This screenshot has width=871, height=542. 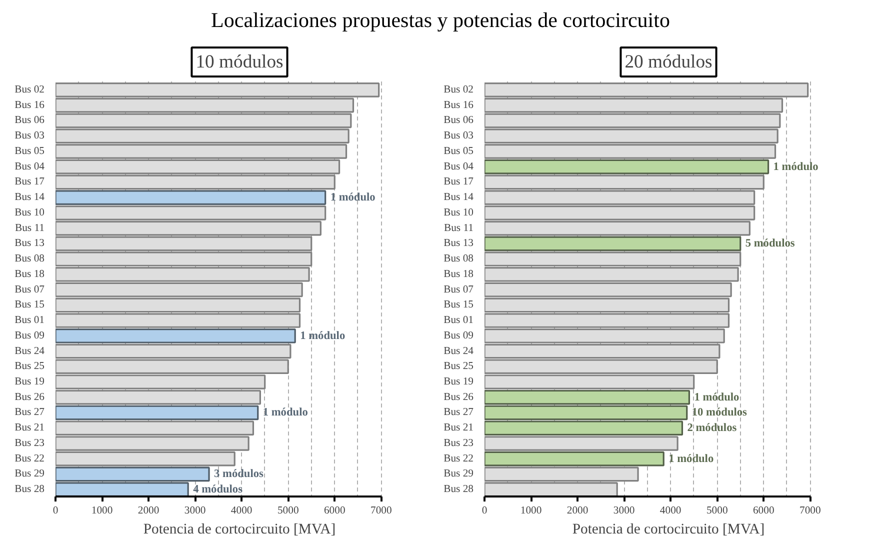 I want to click on annotation: 10 módulos, so click(x=720, y=412).